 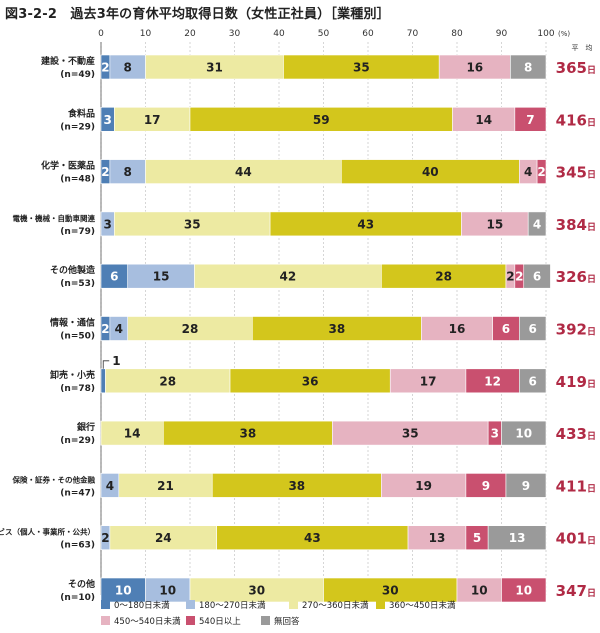 What do you see at coordinates (47, 532) in the screenshot?
I see `category-label: サービス（個人・事業所・公共）` at bounding box center [47, 532].